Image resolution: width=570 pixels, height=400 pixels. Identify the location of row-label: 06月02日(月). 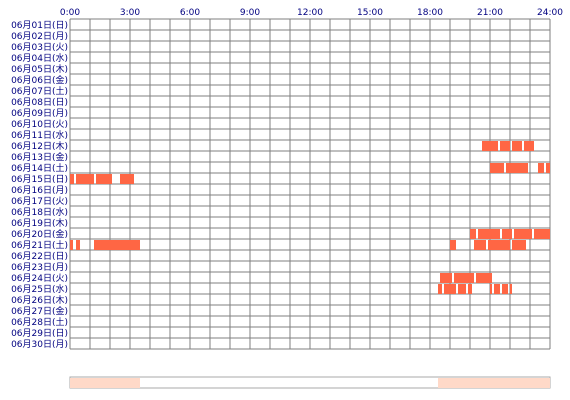
(39, 36).